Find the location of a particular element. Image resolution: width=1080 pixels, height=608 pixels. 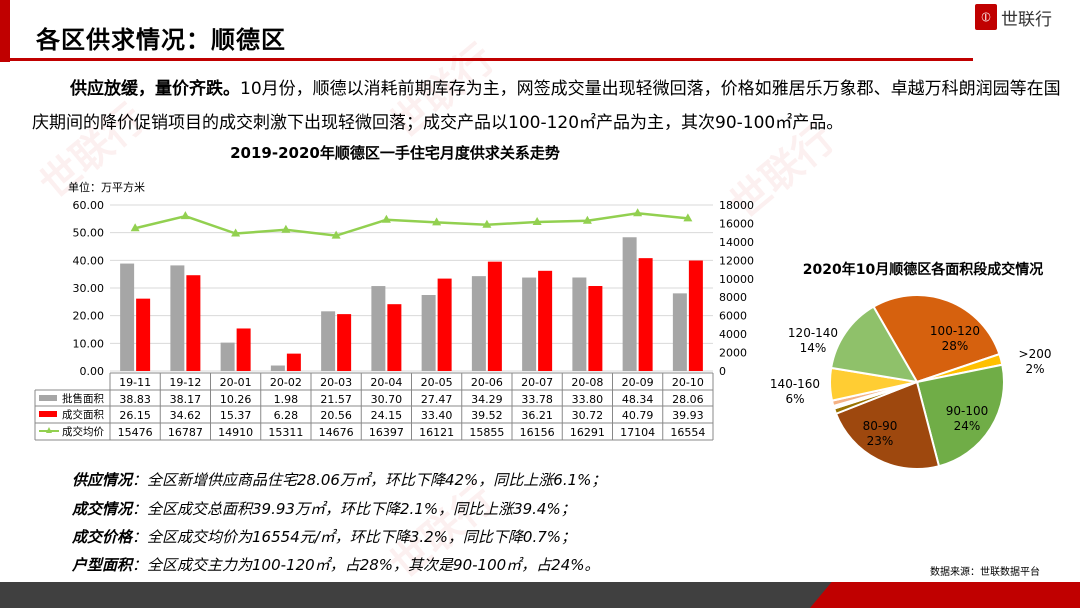

pie-slice-percent: 23% is located at coordinates (880, 441).